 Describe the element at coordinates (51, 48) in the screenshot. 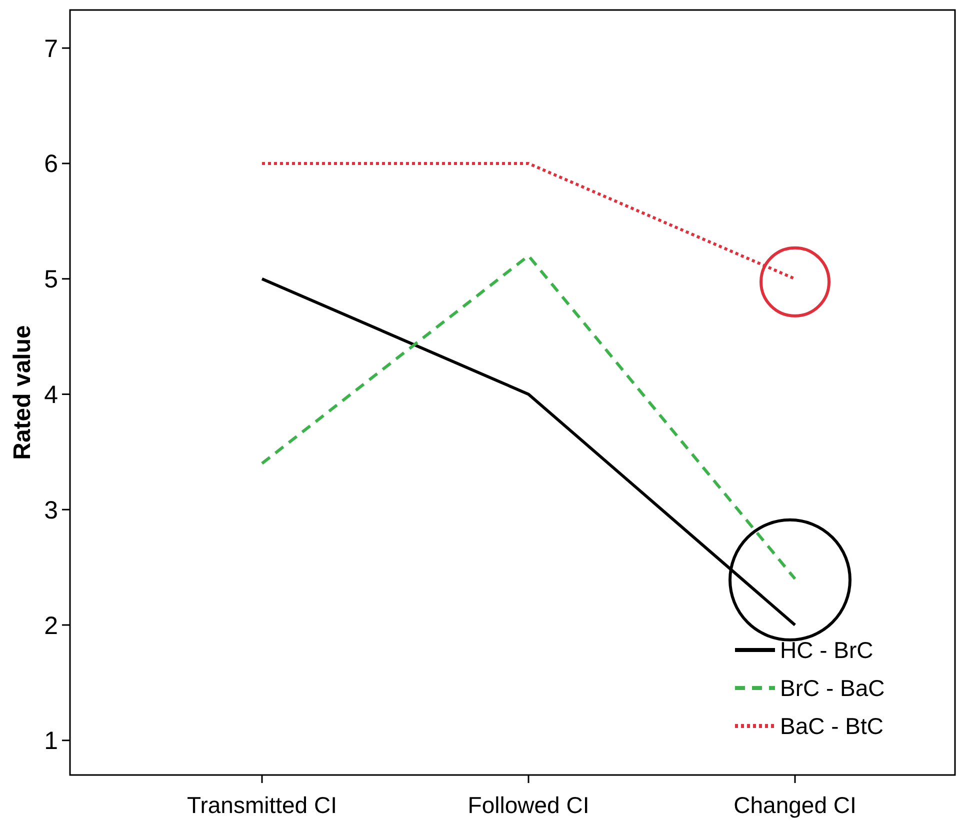

I see `y-tick-label: 7` at that location.